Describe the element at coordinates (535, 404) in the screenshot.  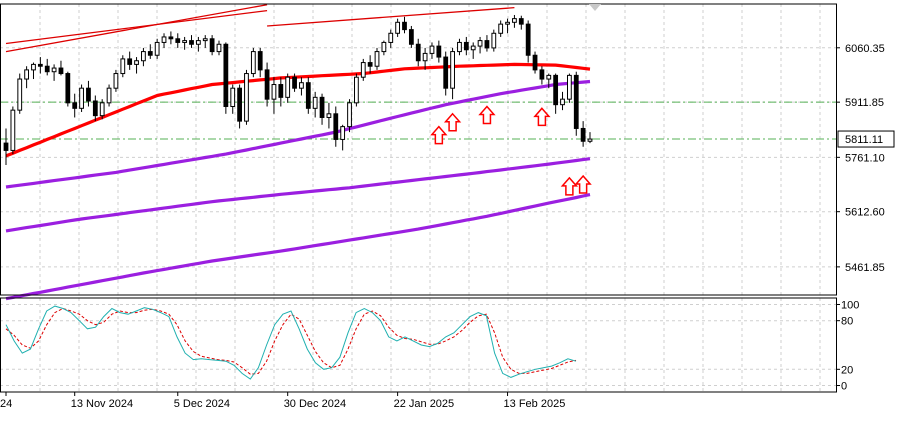
I see `time-axis-label: 13 Feb 2025` at that location.